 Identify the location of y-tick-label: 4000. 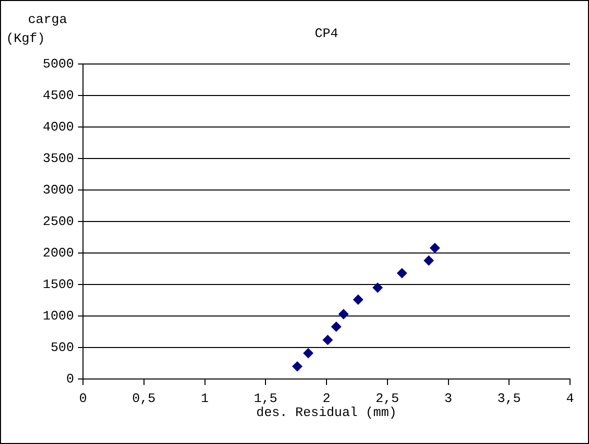
(58, 126).